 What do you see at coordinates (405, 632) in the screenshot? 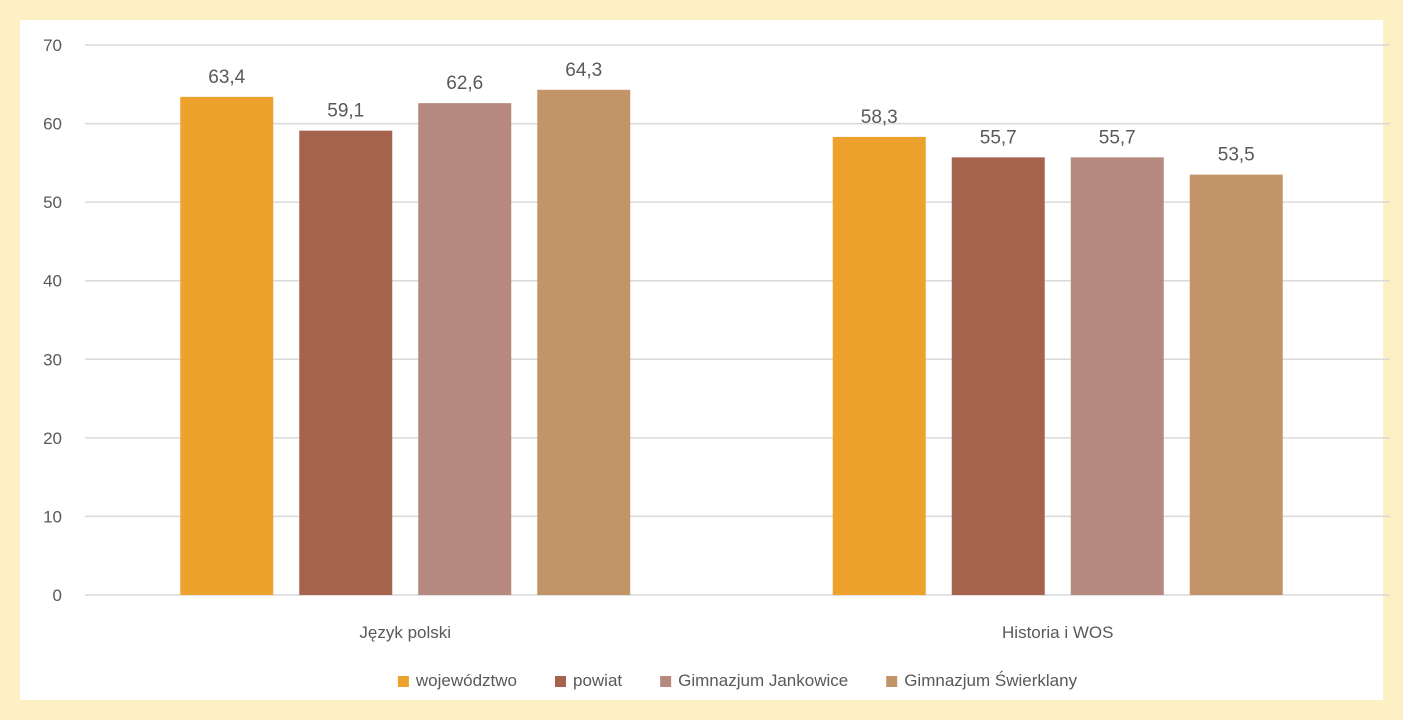
I see `category-label: Język polski` at bounding box center [405, 632].